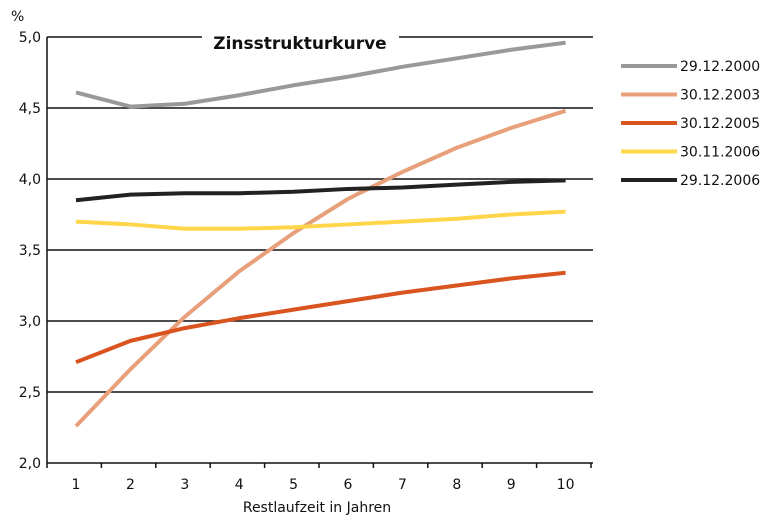 The image size is (781, 517). What do you see at coordinates (511, 485) in the screenshot?
I see `x-tick-label: 9` at bounding box center [511, 485].